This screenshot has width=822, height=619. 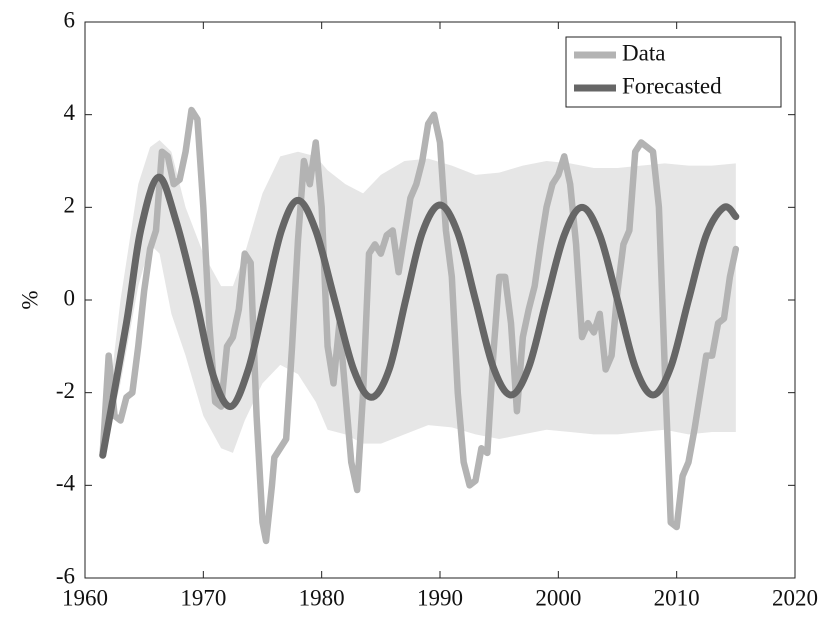 I want to click on x-tick-label: 2010, so click(x=677, y=597).